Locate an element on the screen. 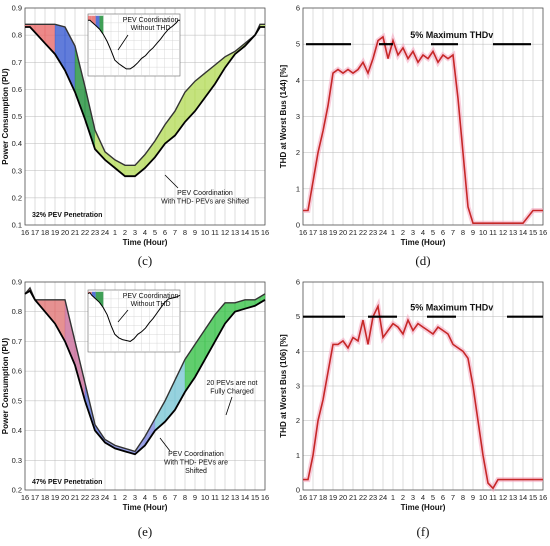 The image size is (550, 546). panel-caption: (c) is located at coordinates (145, 260).